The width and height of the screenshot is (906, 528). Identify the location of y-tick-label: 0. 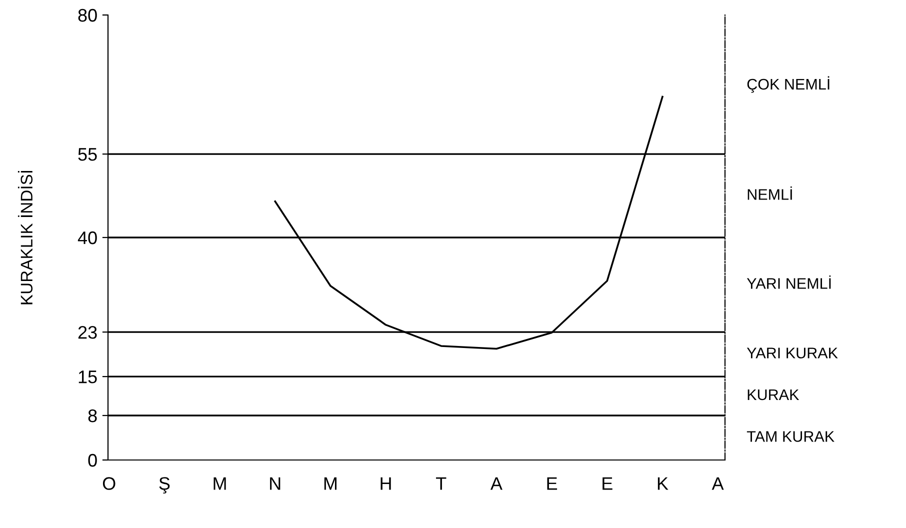
(92, 460).